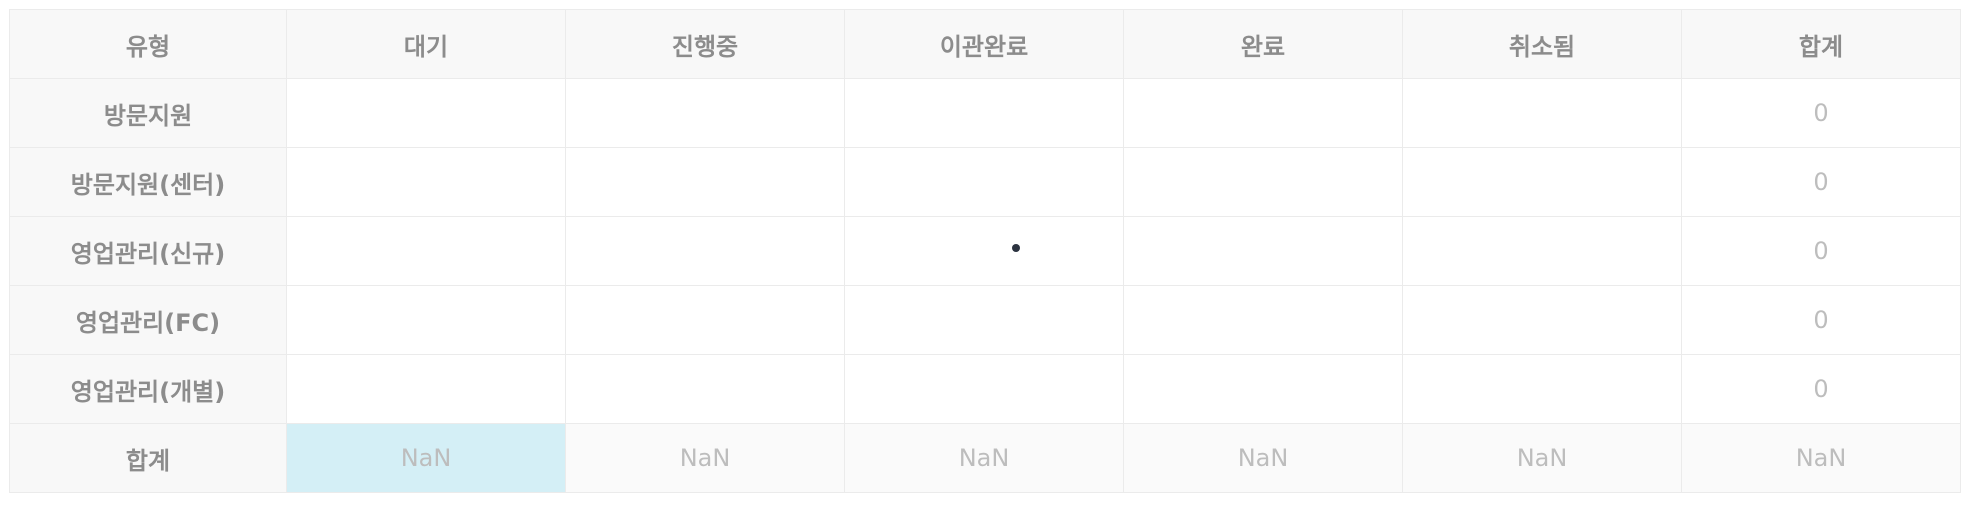 This screenshot has height=516, width=1968. What do you see at coordinates (148, 113) in the screenshot?
I see `row-type-label: 방문지원` at bounding box center [148, 113].